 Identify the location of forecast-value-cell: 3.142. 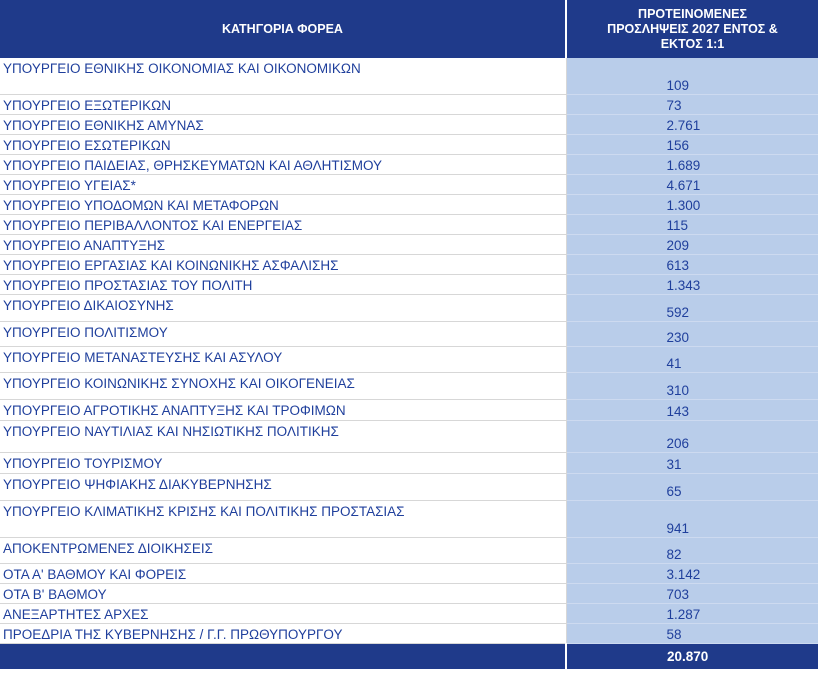
(692, 573).